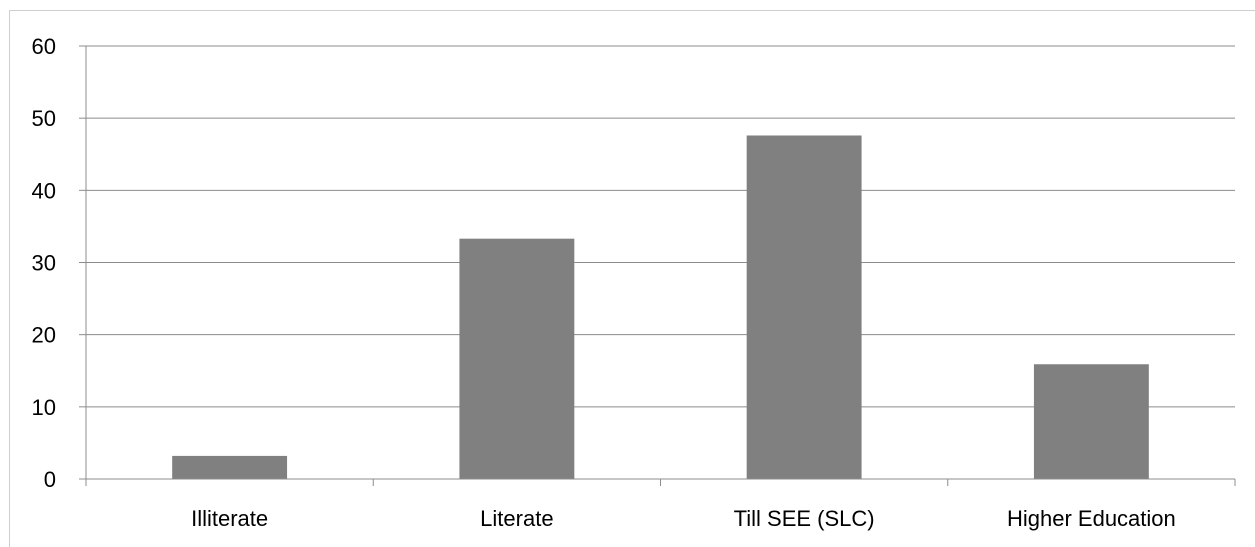  What do you see at coordinates (516, 518) in the screenshot?
I see `x-tick-label: Literate` at bounding box center [516, 518].